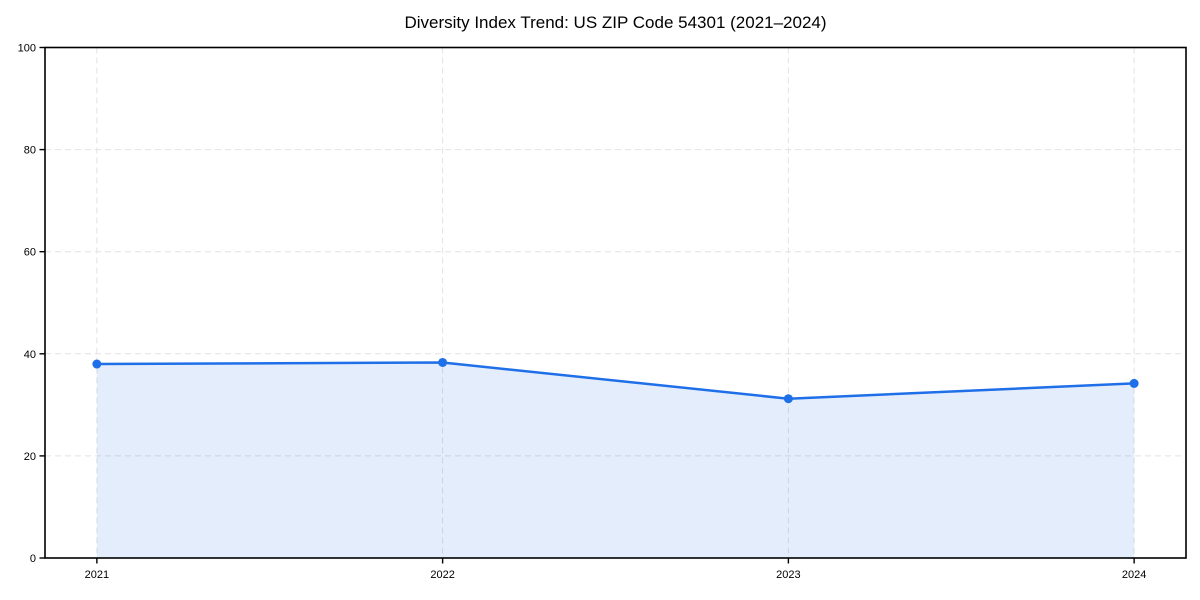 This screenshot has width=1200, height=600. What do you see at coordinates (30, 457) in the screenshot?
I see `y-tick-label: 20` at bounding box center [30, 457].